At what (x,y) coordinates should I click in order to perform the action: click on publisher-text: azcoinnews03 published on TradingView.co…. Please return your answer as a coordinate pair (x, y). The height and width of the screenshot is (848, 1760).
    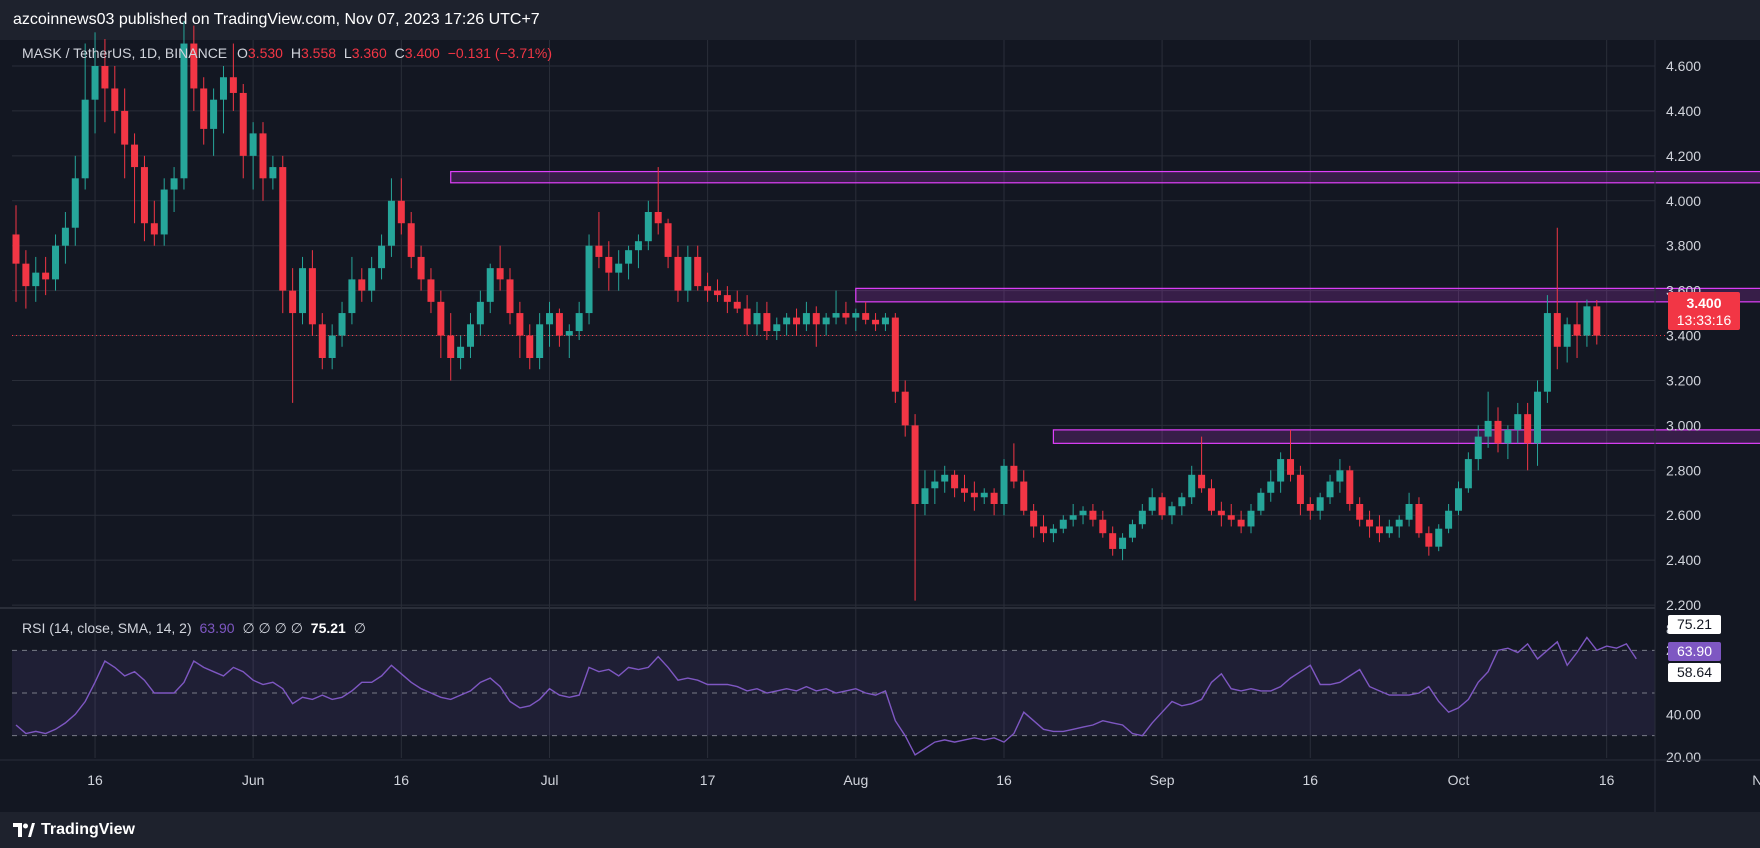
    Looking at the image, I should click on (276, 19).